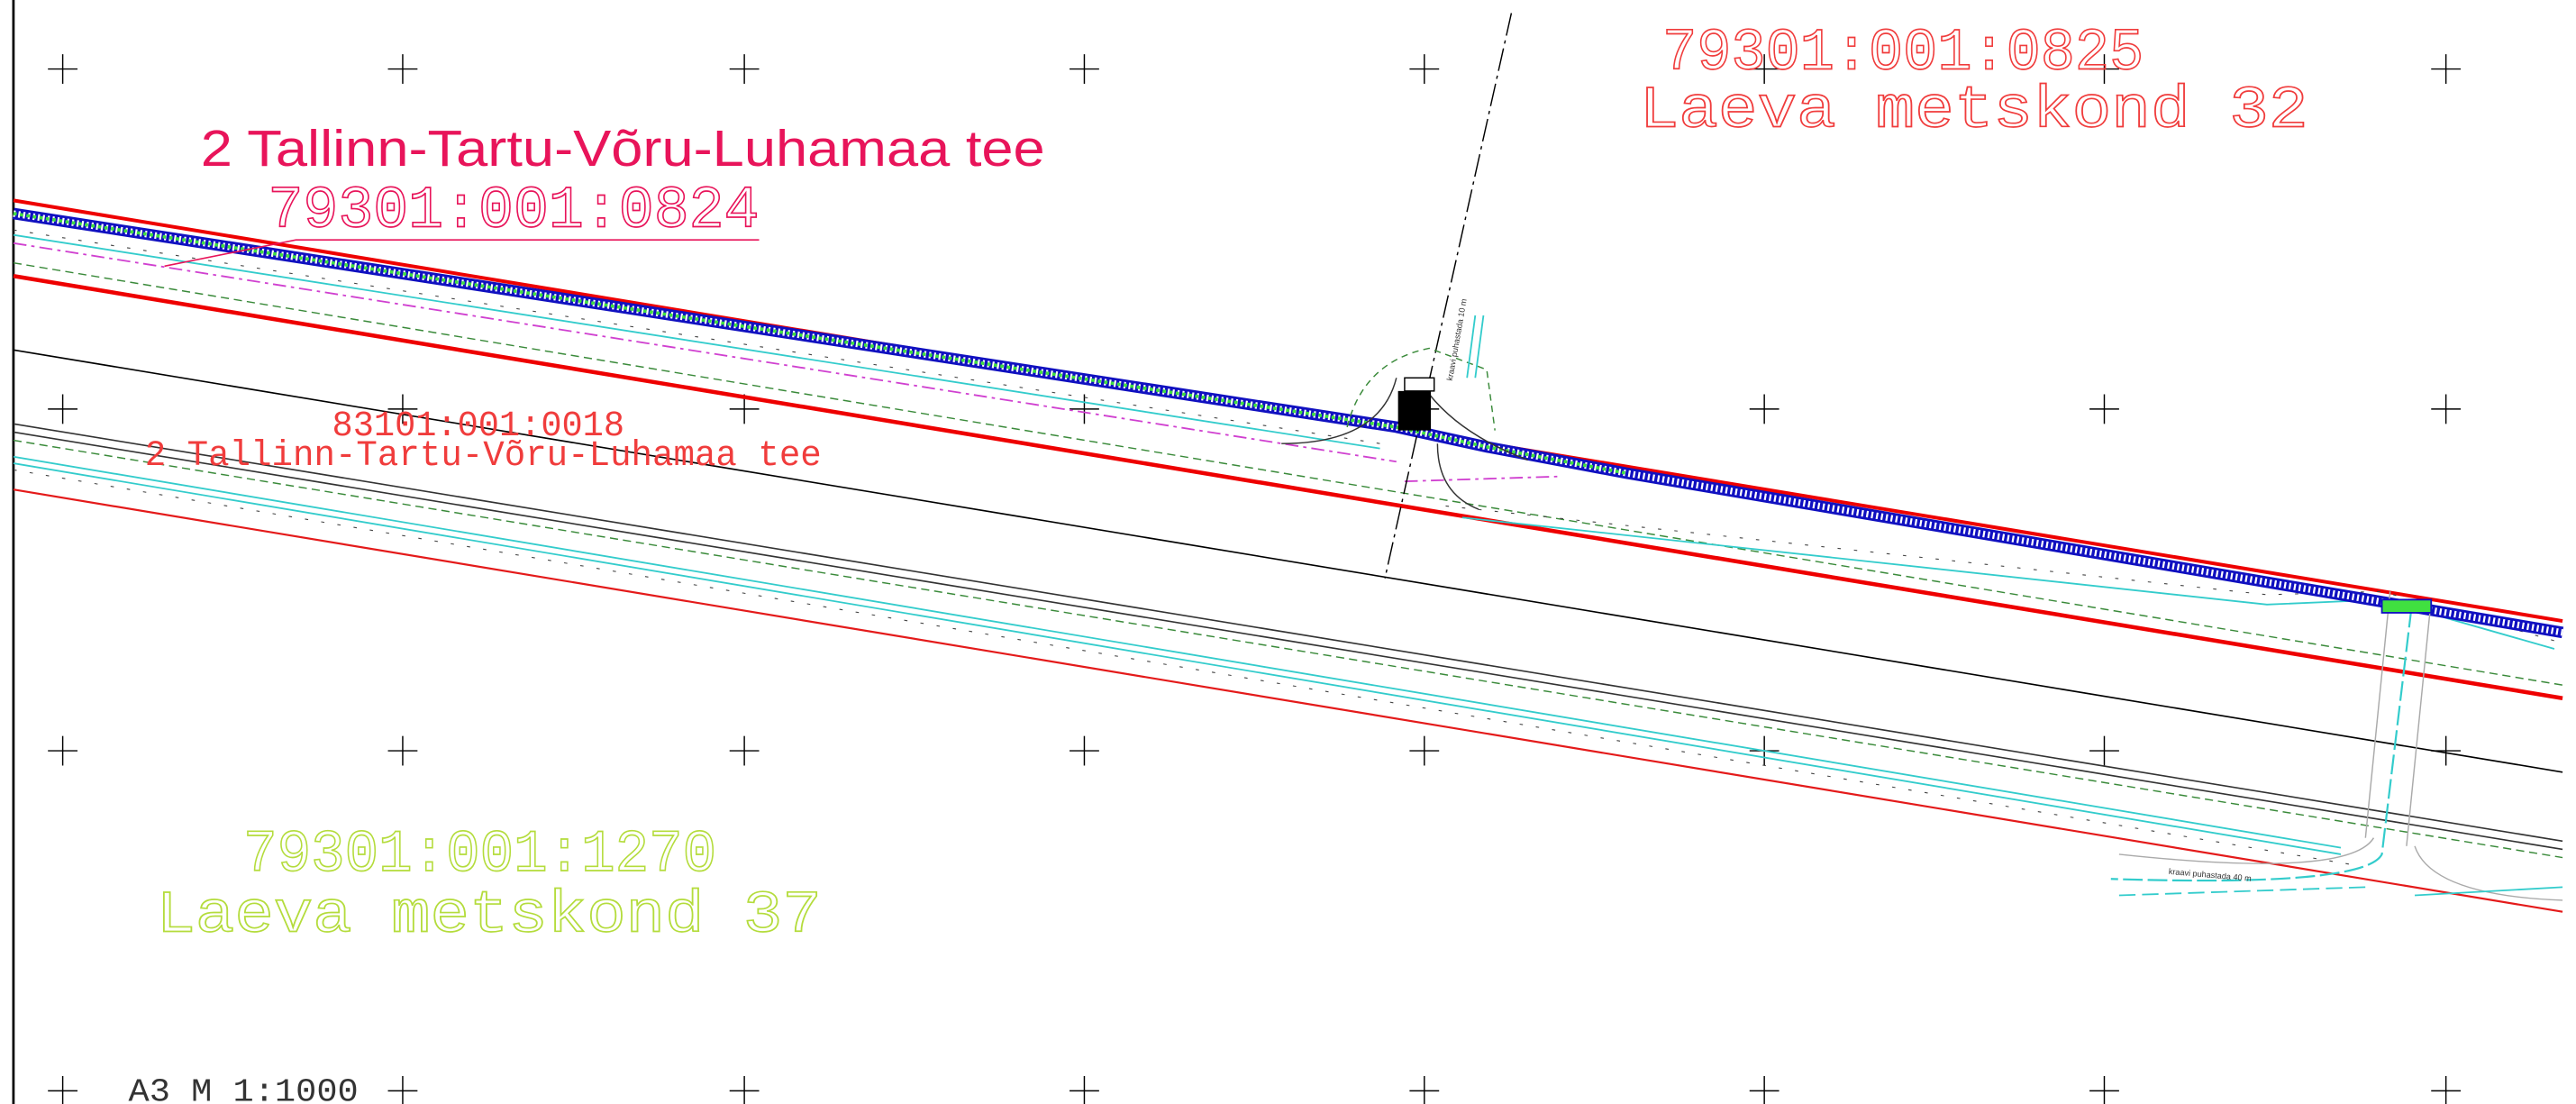 Image resolution: width=2576 pixels, height=1104 pixels. I want to click on axis-line, so click(1448, 296).